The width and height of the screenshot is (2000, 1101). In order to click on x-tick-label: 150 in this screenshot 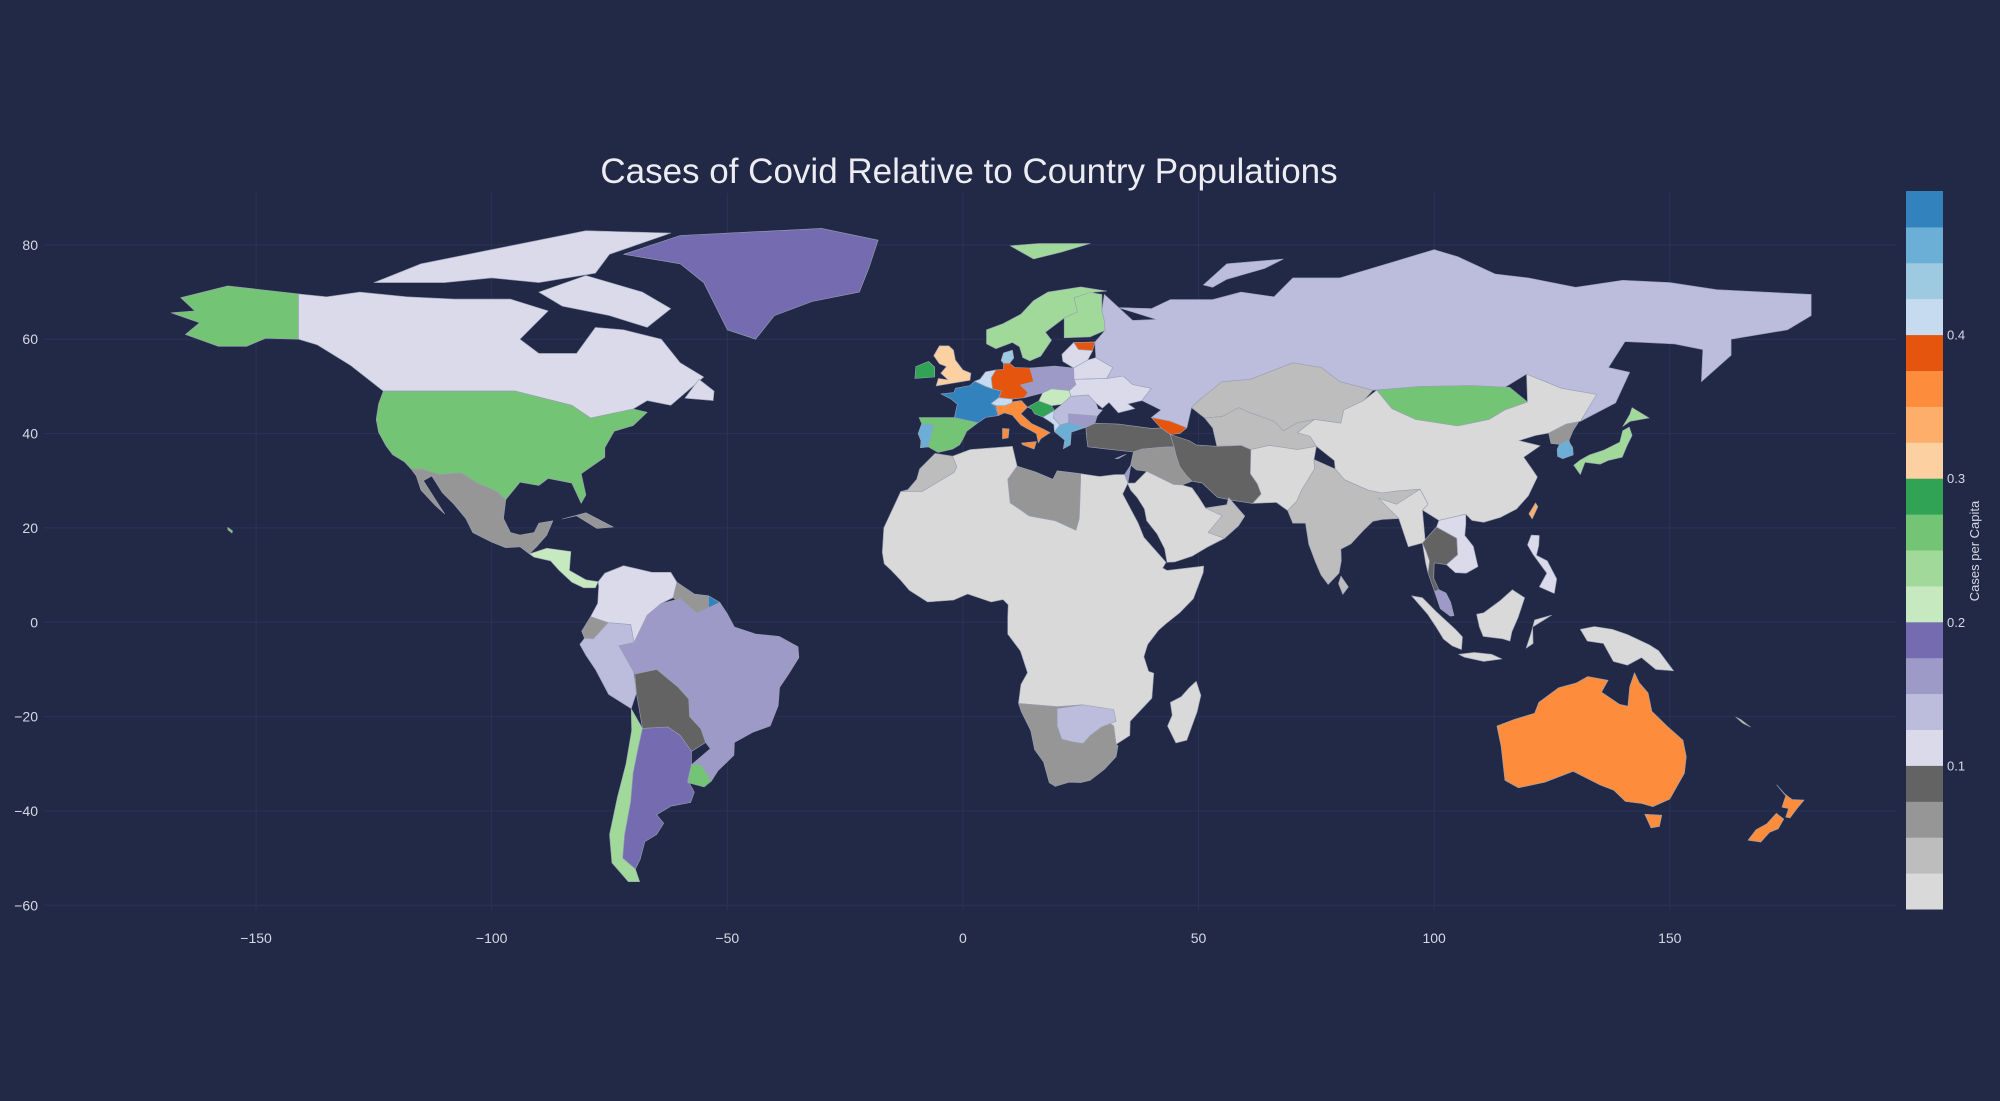, I will do `click(1670, 938)`.